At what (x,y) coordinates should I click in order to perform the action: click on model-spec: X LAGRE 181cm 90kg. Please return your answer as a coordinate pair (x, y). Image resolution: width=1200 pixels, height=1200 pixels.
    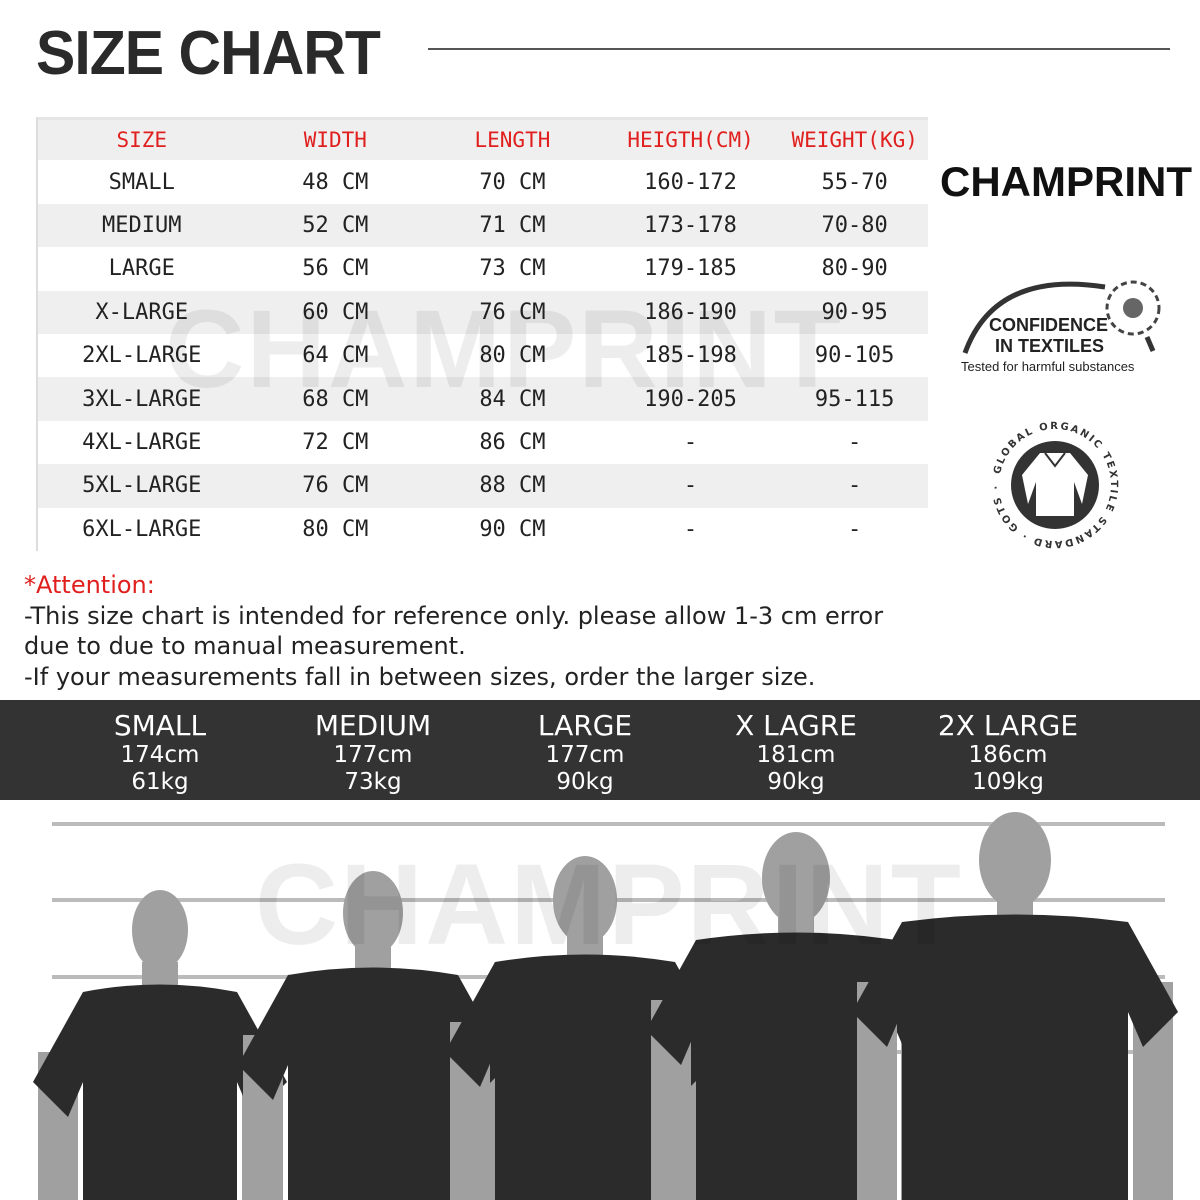
    Looking at the image, I should click on (796, 753).